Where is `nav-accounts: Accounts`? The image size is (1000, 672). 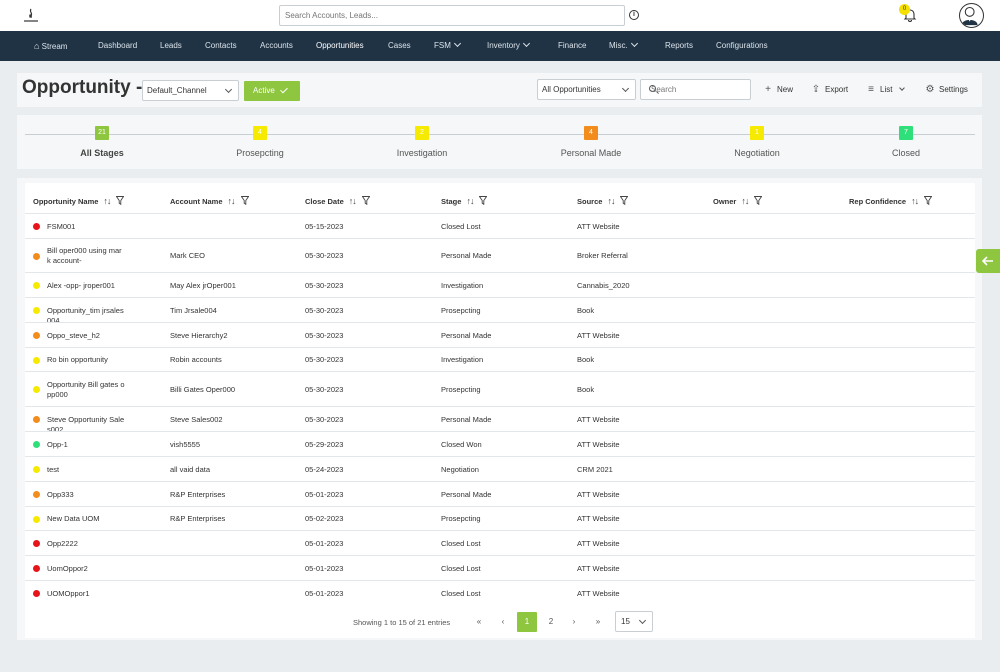 nav-accounts: Accounts is located at coordinates (276, 45).